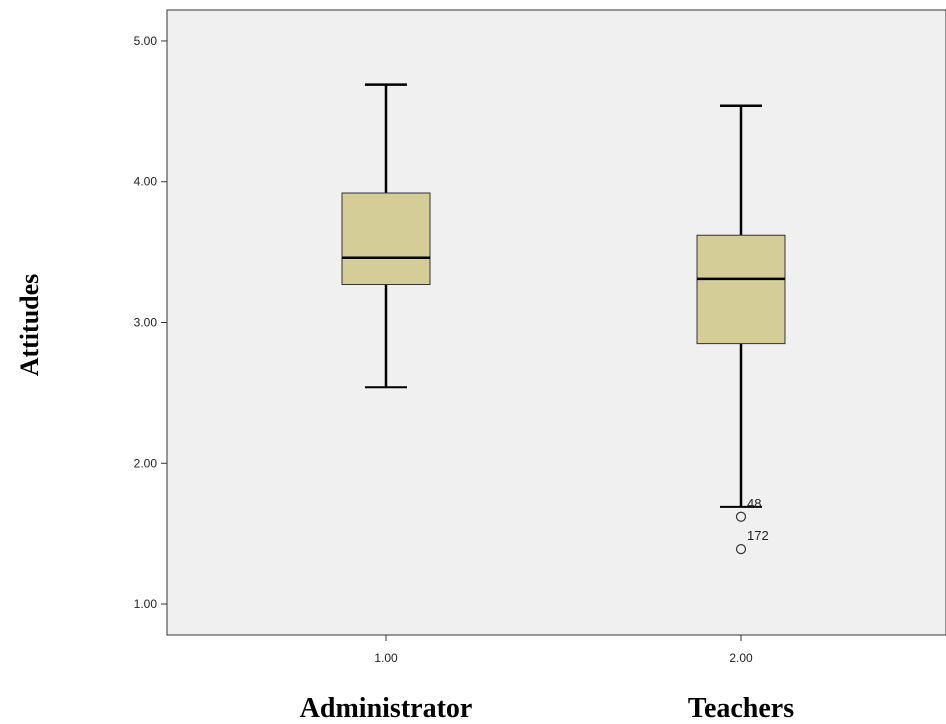 This screenshot has width=946, height=724. I want to click on y-tick-label: 5.00, so click(146, 41).